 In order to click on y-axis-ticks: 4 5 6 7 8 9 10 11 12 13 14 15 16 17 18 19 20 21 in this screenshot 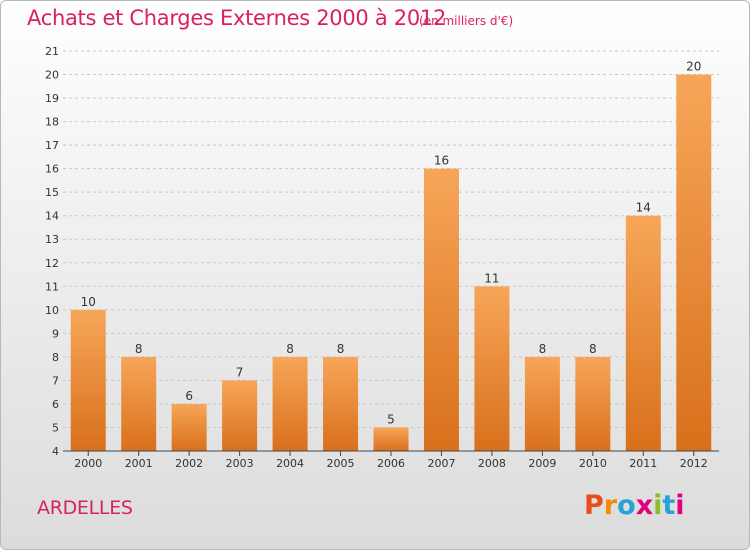, I will do `click(52, 251)`.